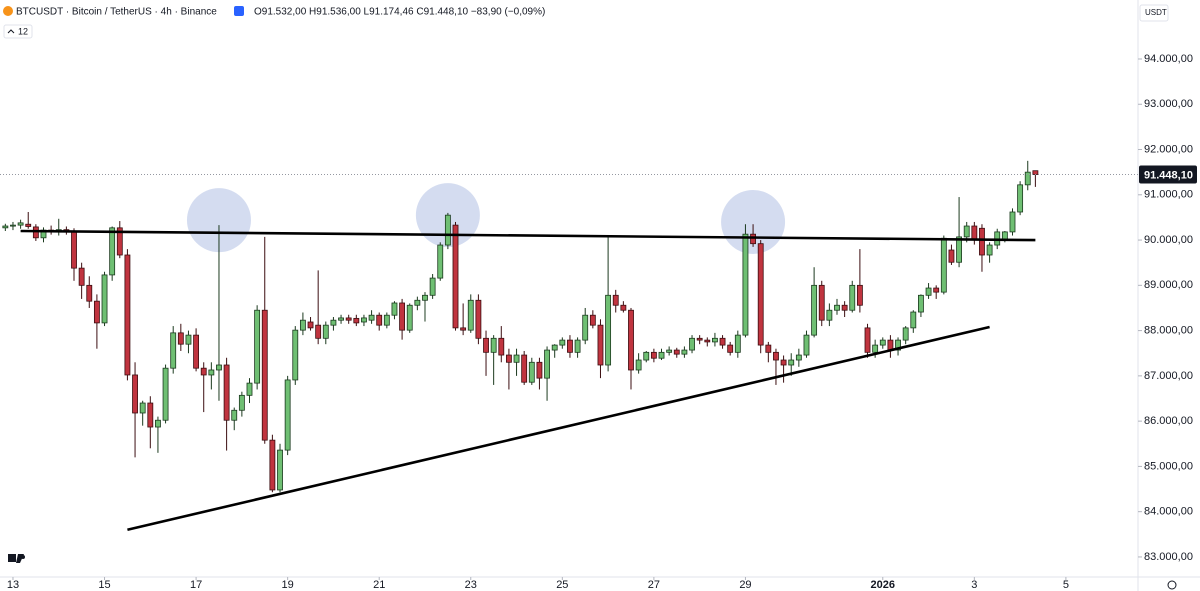 The height and width of the screenshot is (591, 1200). What do you see at coordinates (1168, 421) in the screenshot?
I see `y-tick-label: 86.000,00` at bounding box center [1168, 421].